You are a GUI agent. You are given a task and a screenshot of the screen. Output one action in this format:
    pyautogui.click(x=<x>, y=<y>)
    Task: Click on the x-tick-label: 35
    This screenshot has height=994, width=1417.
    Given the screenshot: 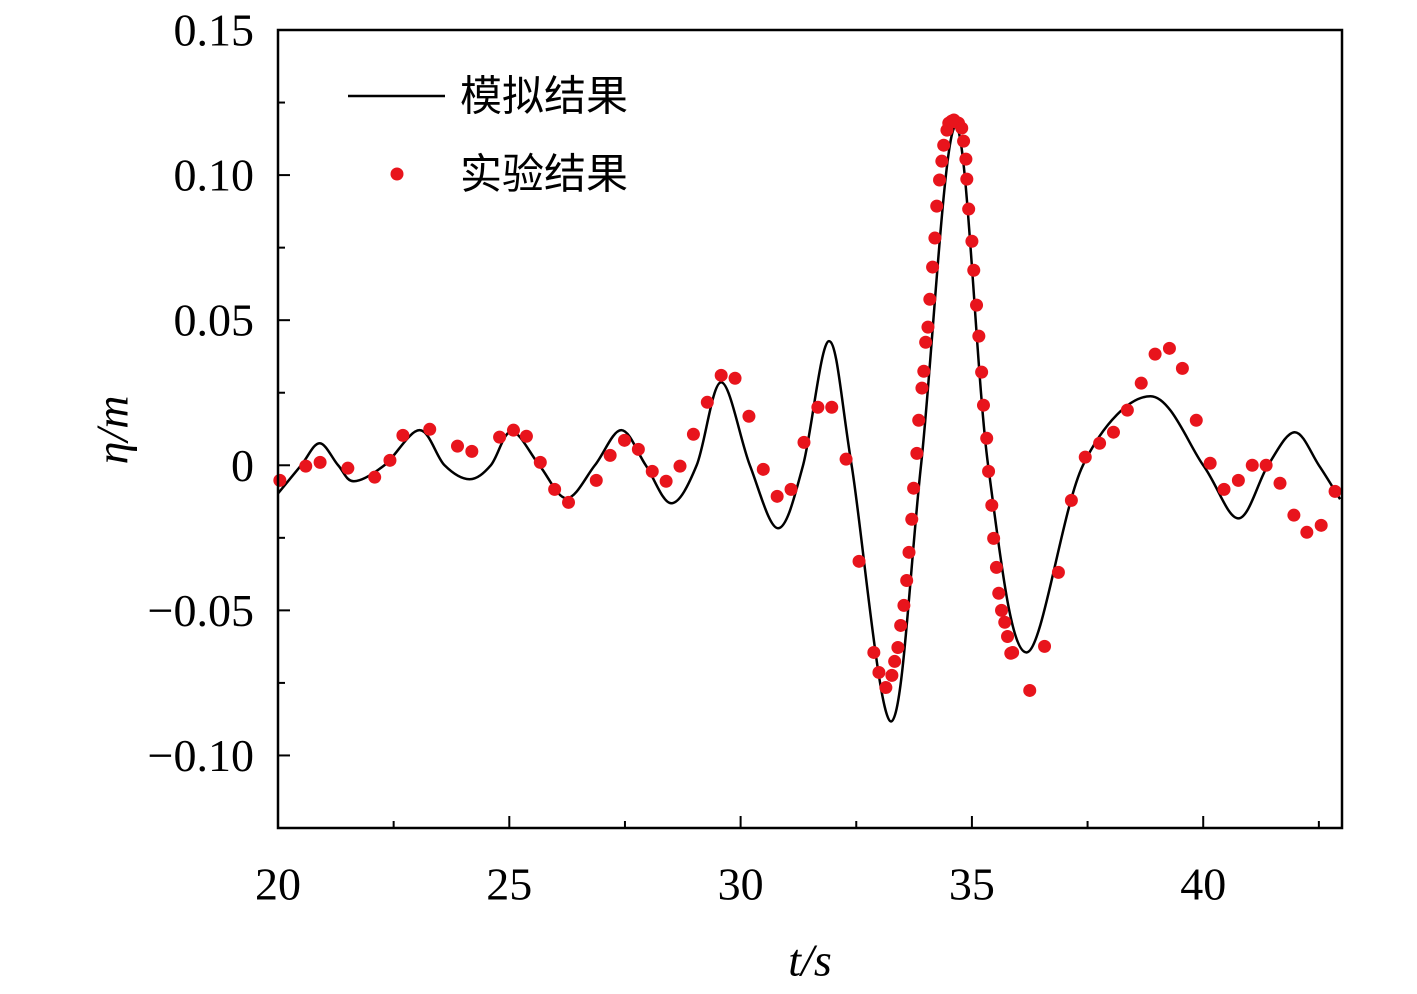 What is the action you would take?
    pyautogui.click(x=972, y=884)
    